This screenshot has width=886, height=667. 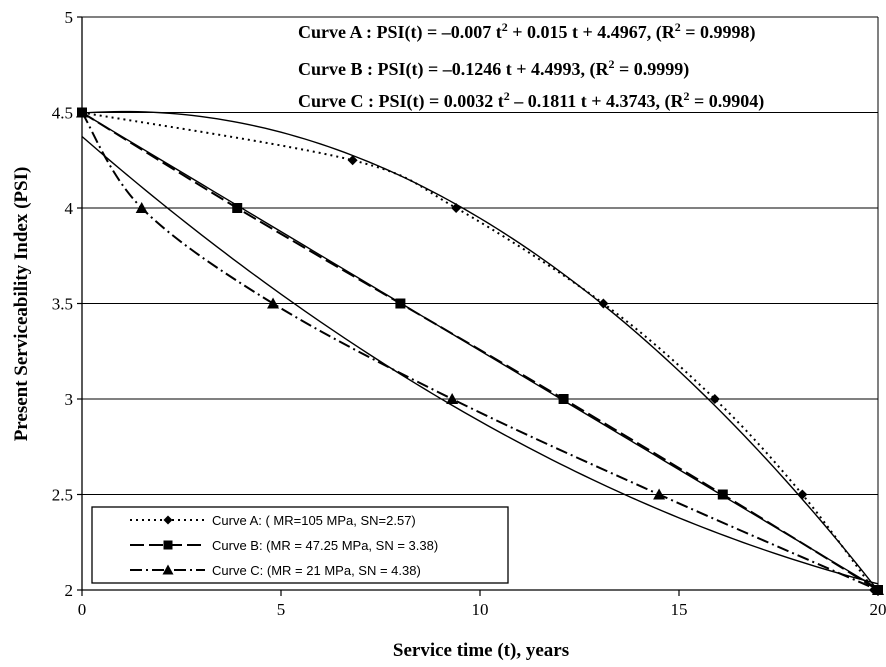 I want to click on legend-item-a: Curve A: ( MR=105 MPa, SN=2.57), so click(x=273, y=520).